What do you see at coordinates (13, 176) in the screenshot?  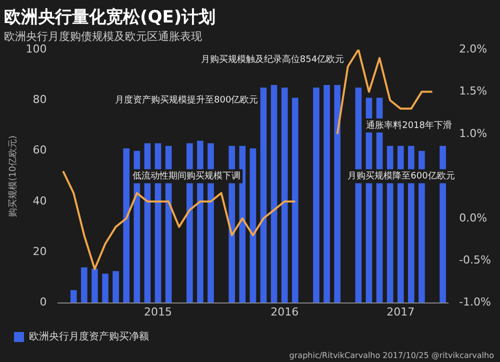 I see `y-axis-title: 购买规模(10亿欧元)` at bounding box center [13, 176].